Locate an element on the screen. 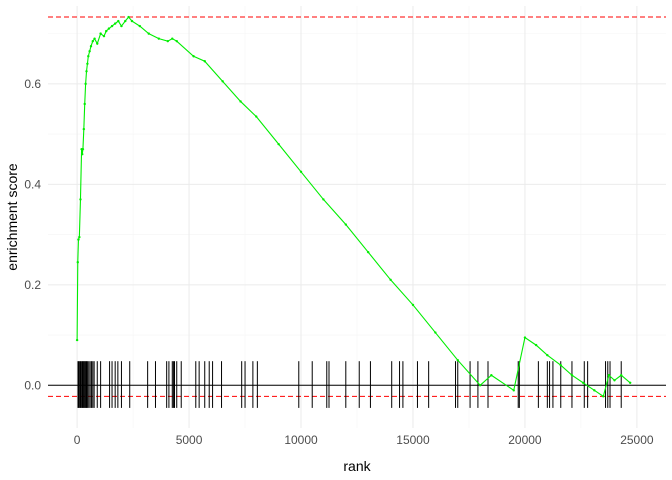 Image resolution: width=672 pixels, height=480 pixels. y-tick-label: 0.2 is located at coordinates (32, 285).